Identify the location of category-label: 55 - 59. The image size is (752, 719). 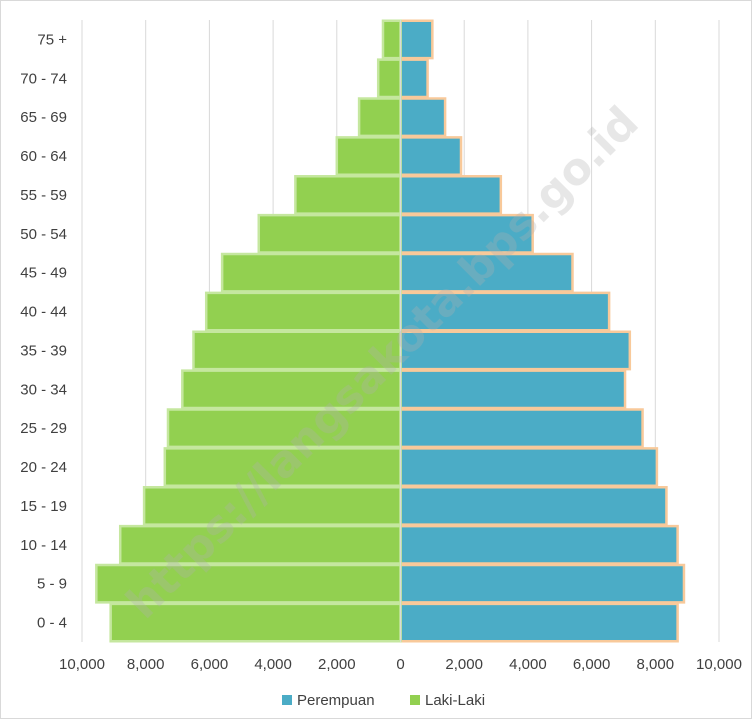
(43, 195).